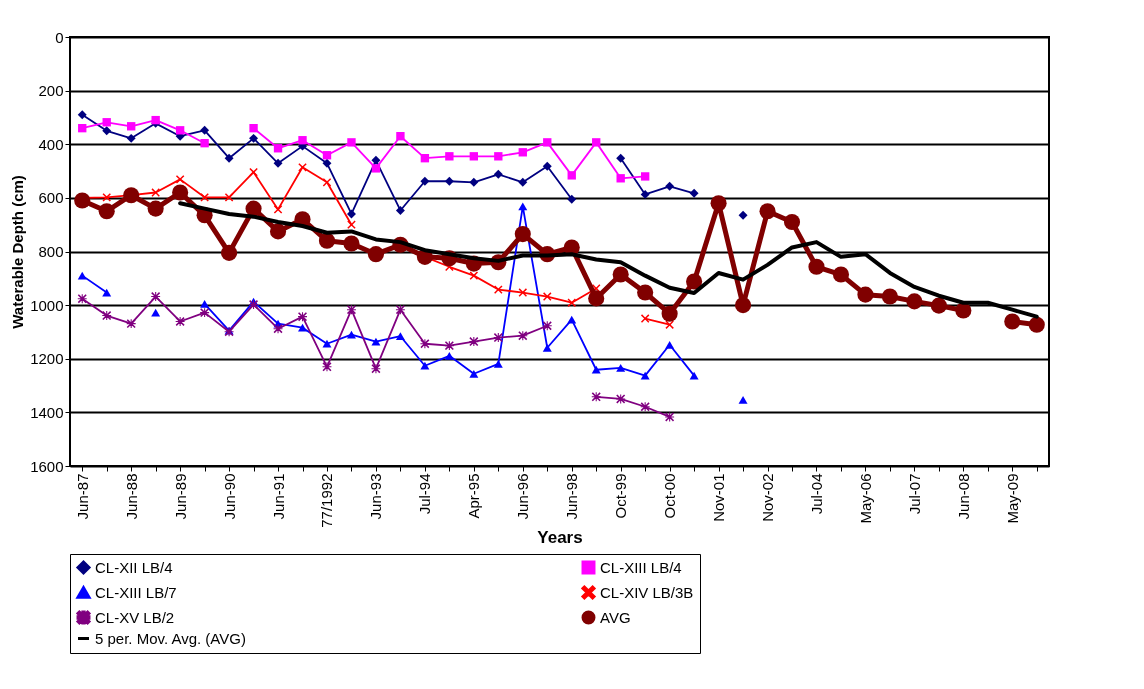  I want to click on x-tick-label: Jun-88, so click(131, 496).